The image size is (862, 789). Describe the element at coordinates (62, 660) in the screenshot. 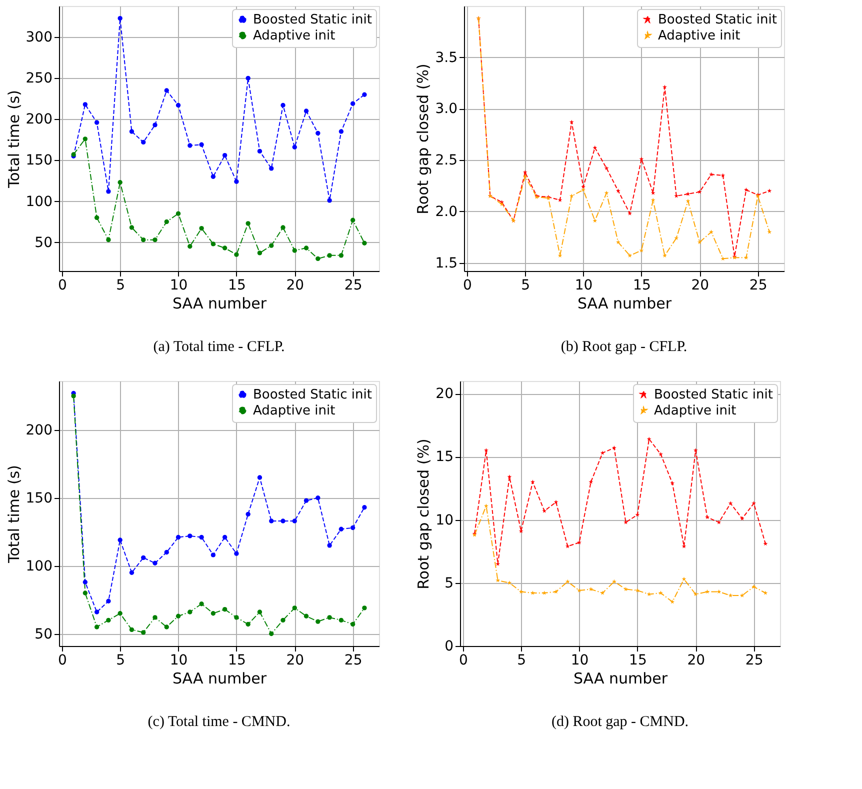

I see `x-tick-label: 0` at that location.